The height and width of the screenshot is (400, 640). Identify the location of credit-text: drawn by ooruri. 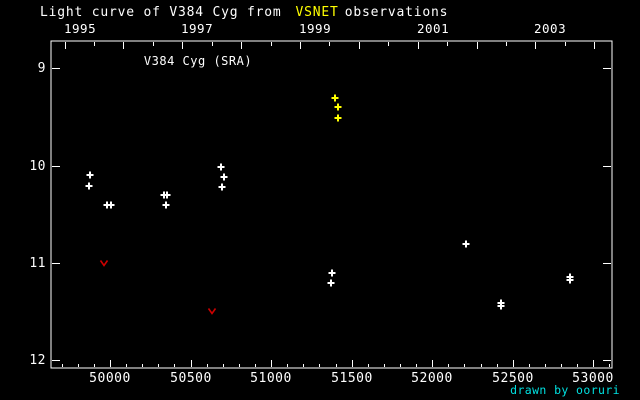
(565, 390).